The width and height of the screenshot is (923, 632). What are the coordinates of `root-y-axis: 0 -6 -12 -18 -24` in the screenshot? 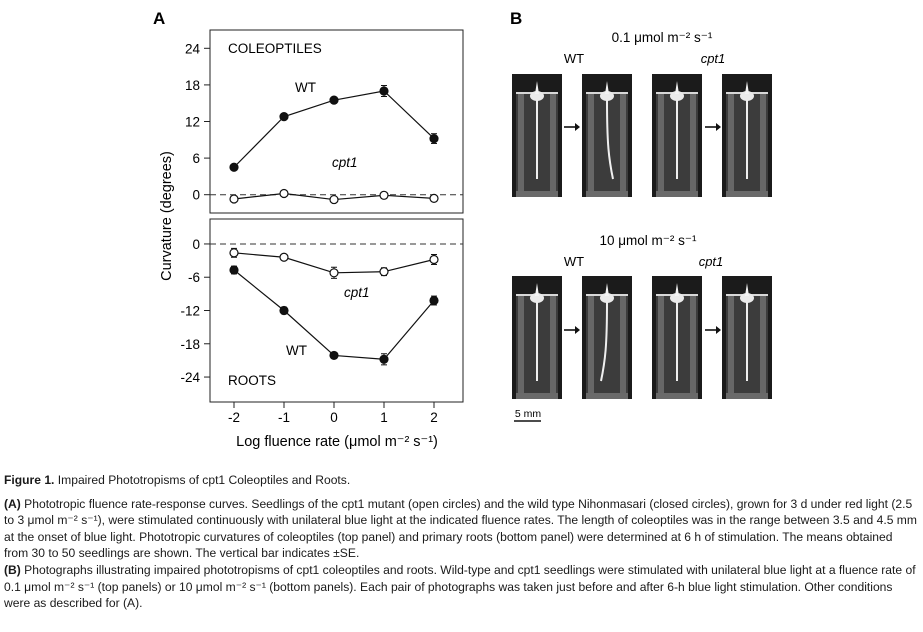 It's located at (195, 311).